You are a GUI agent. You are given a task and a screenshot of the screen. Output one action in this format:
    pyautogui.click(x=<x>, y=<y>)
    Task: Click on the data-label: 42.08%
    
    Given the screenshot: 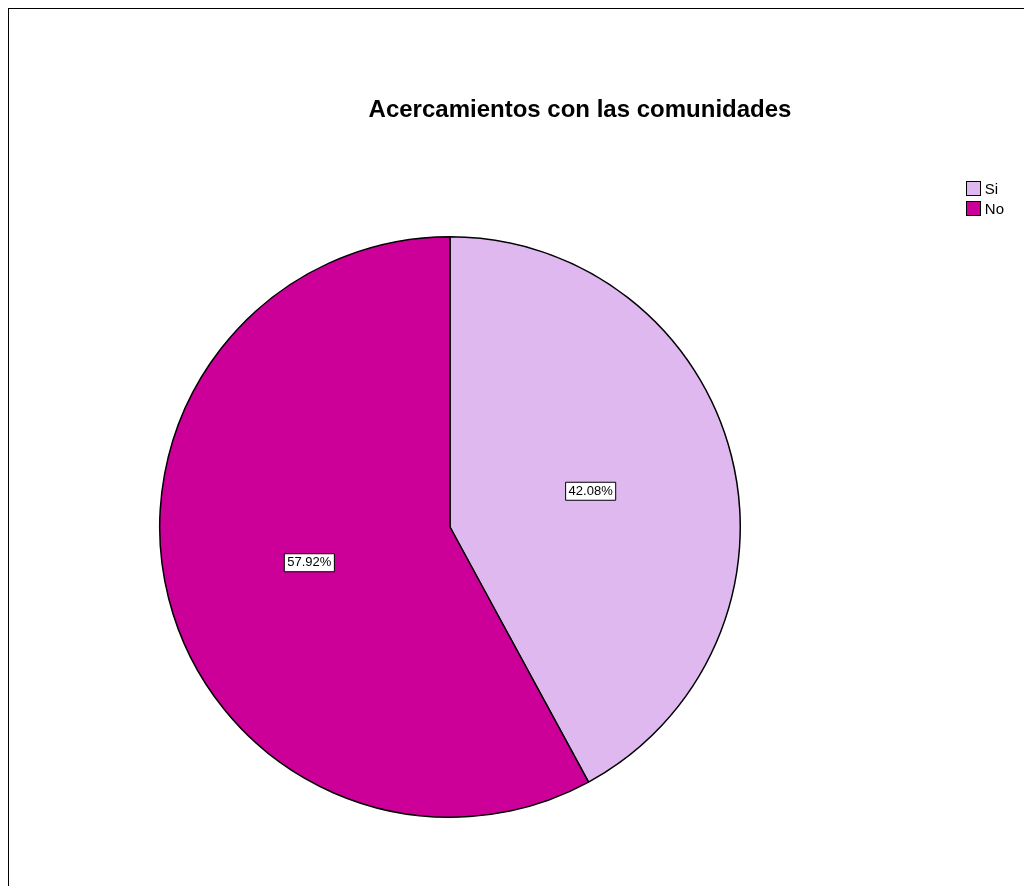 What is the action you would take?
    pyautogui.click(x=591, y=490)
    